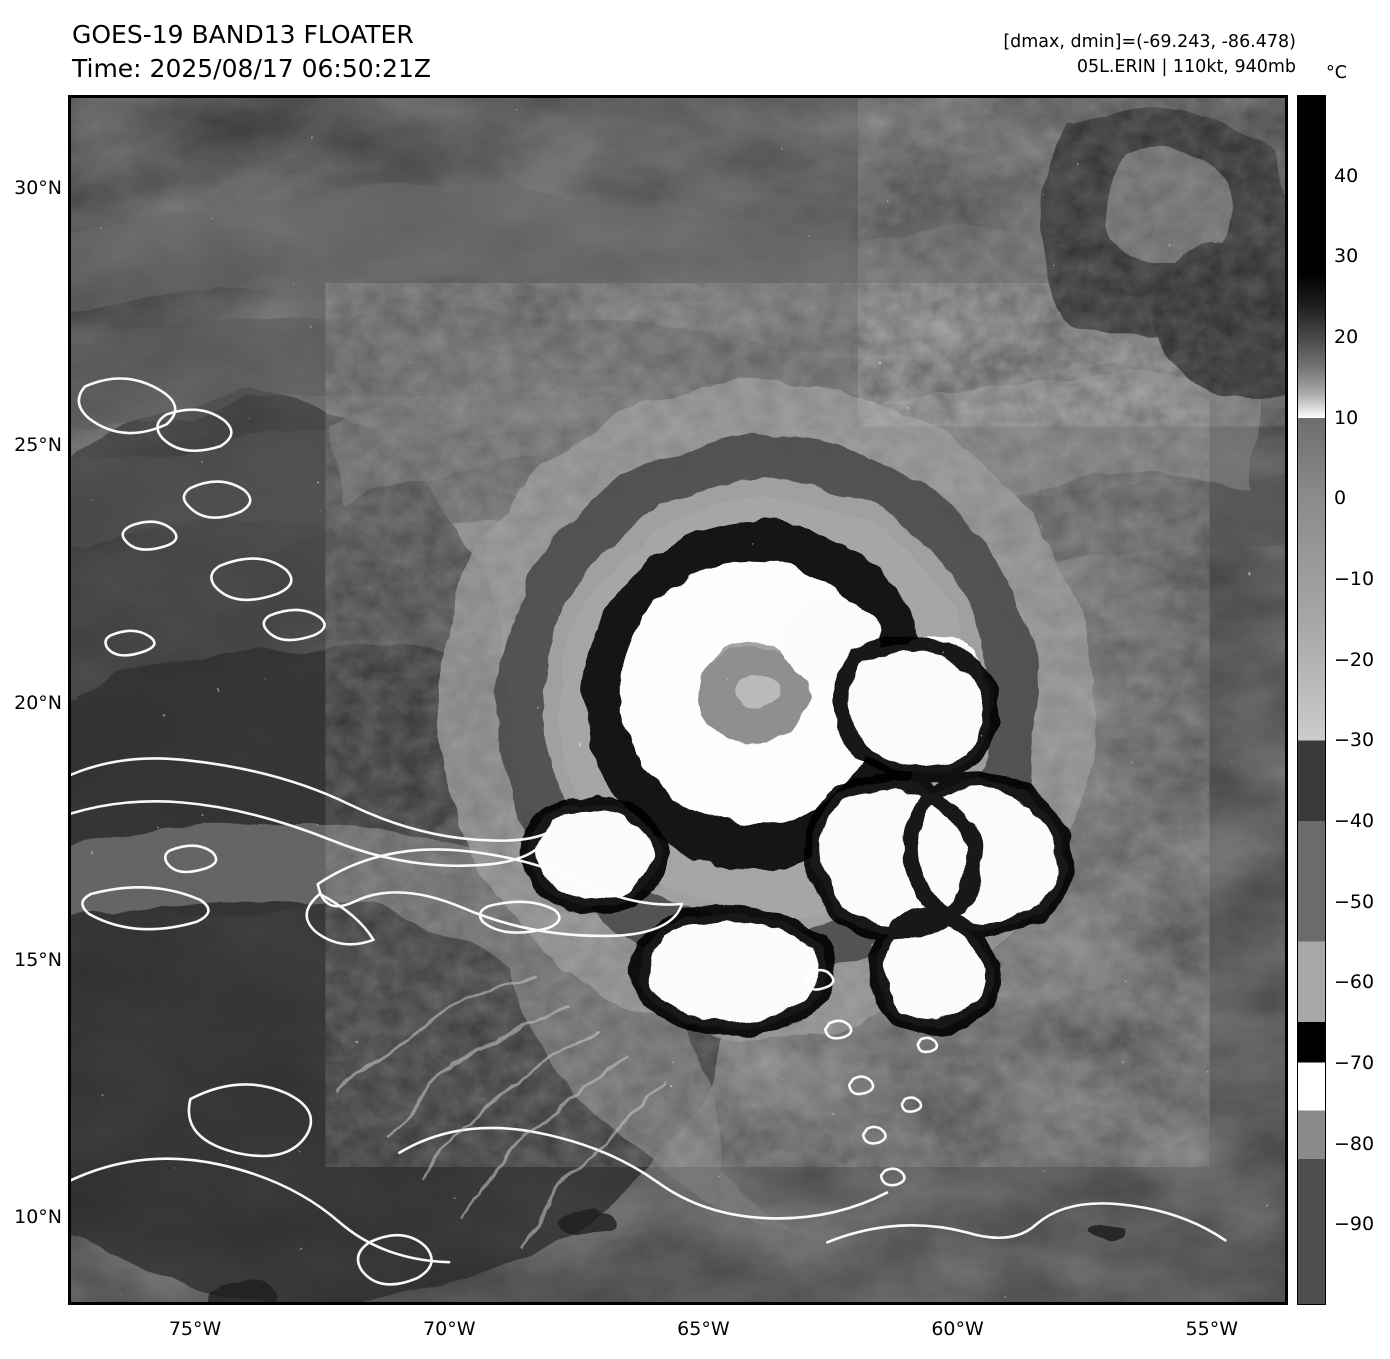  I want to click on temperature-colorbar, so click(1311, 700).